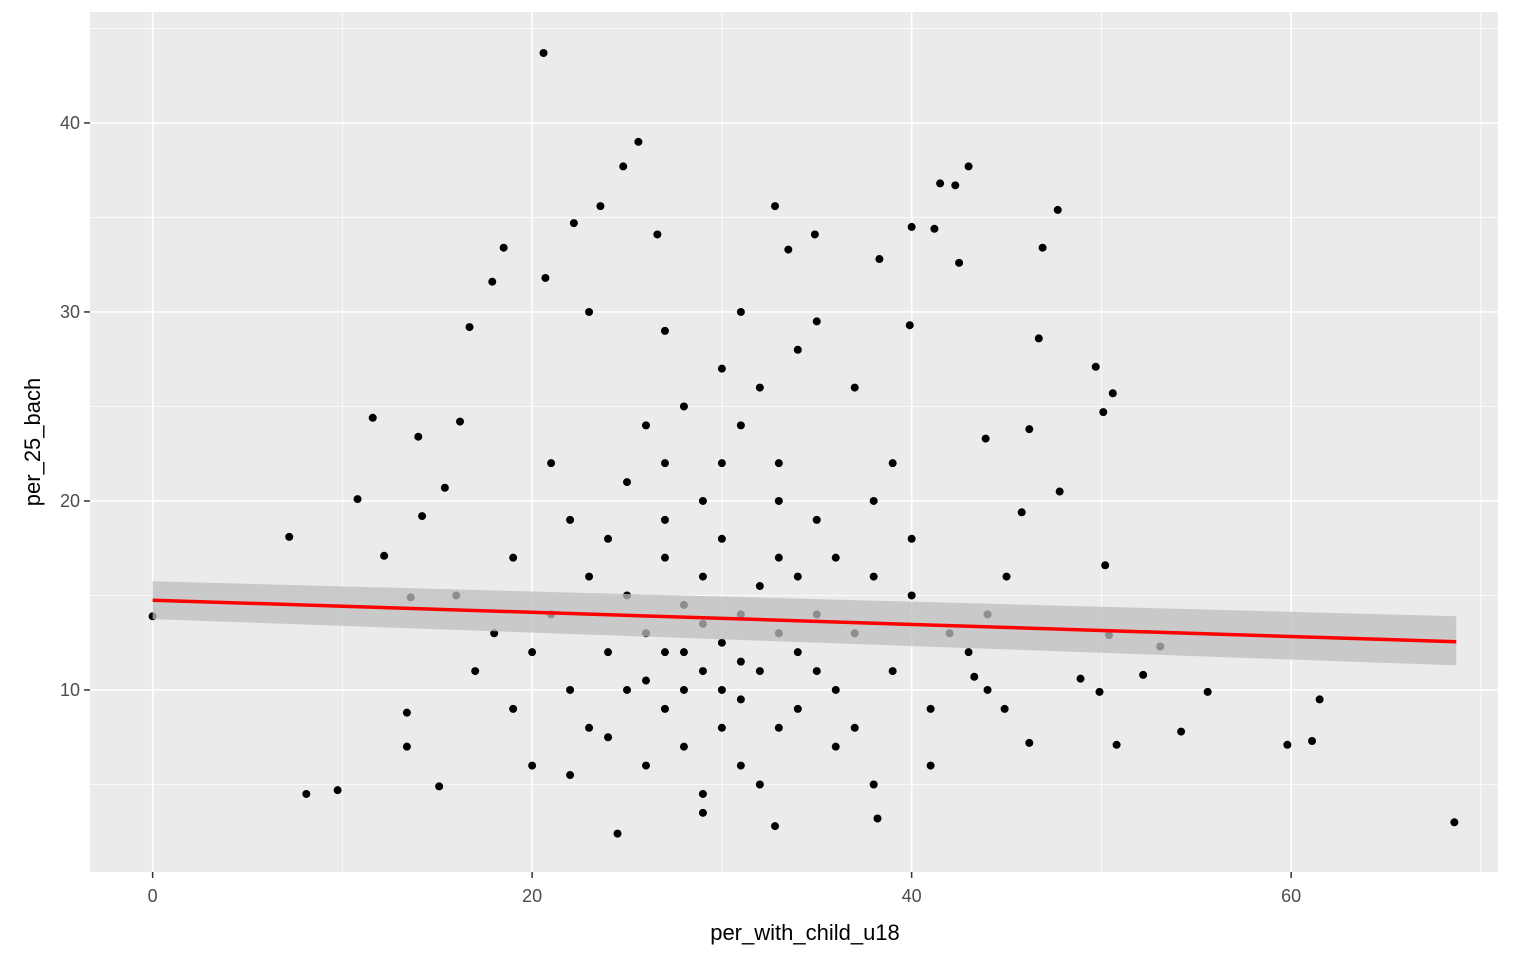 This screenshot has height=960, width=1536. What do you see at coordinates (153, 896) in the screenshot?
I see `x-tick-label: 0` at bounding box center [153, 896].